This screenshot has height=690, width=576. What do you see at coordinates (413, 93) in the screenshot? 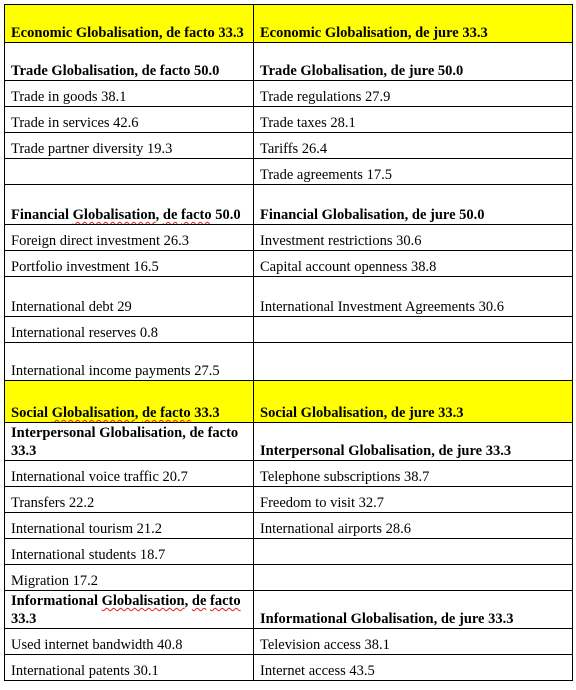
I see `de-jure-indicator-cell: Trade regulations 27.9` at bounding box center [413, 93].